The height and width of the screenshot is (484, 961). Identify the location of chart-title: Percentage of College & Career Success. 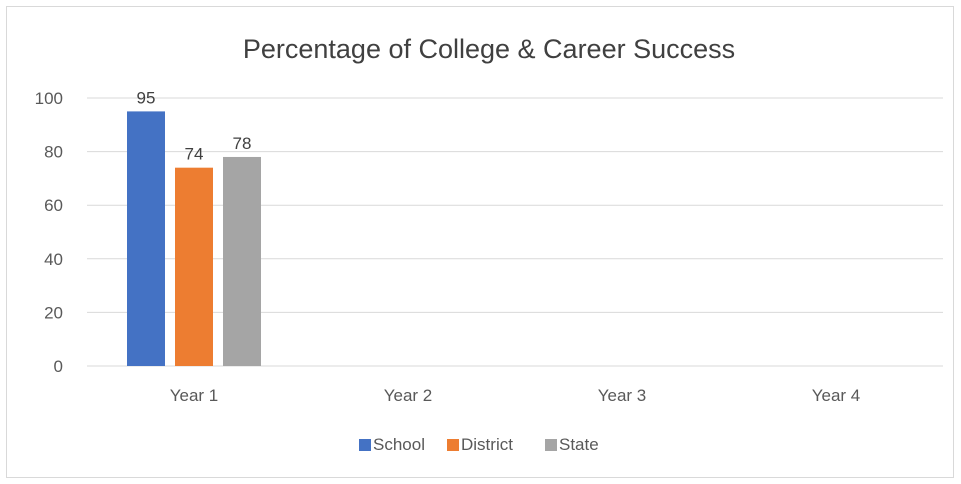
(489, 49).